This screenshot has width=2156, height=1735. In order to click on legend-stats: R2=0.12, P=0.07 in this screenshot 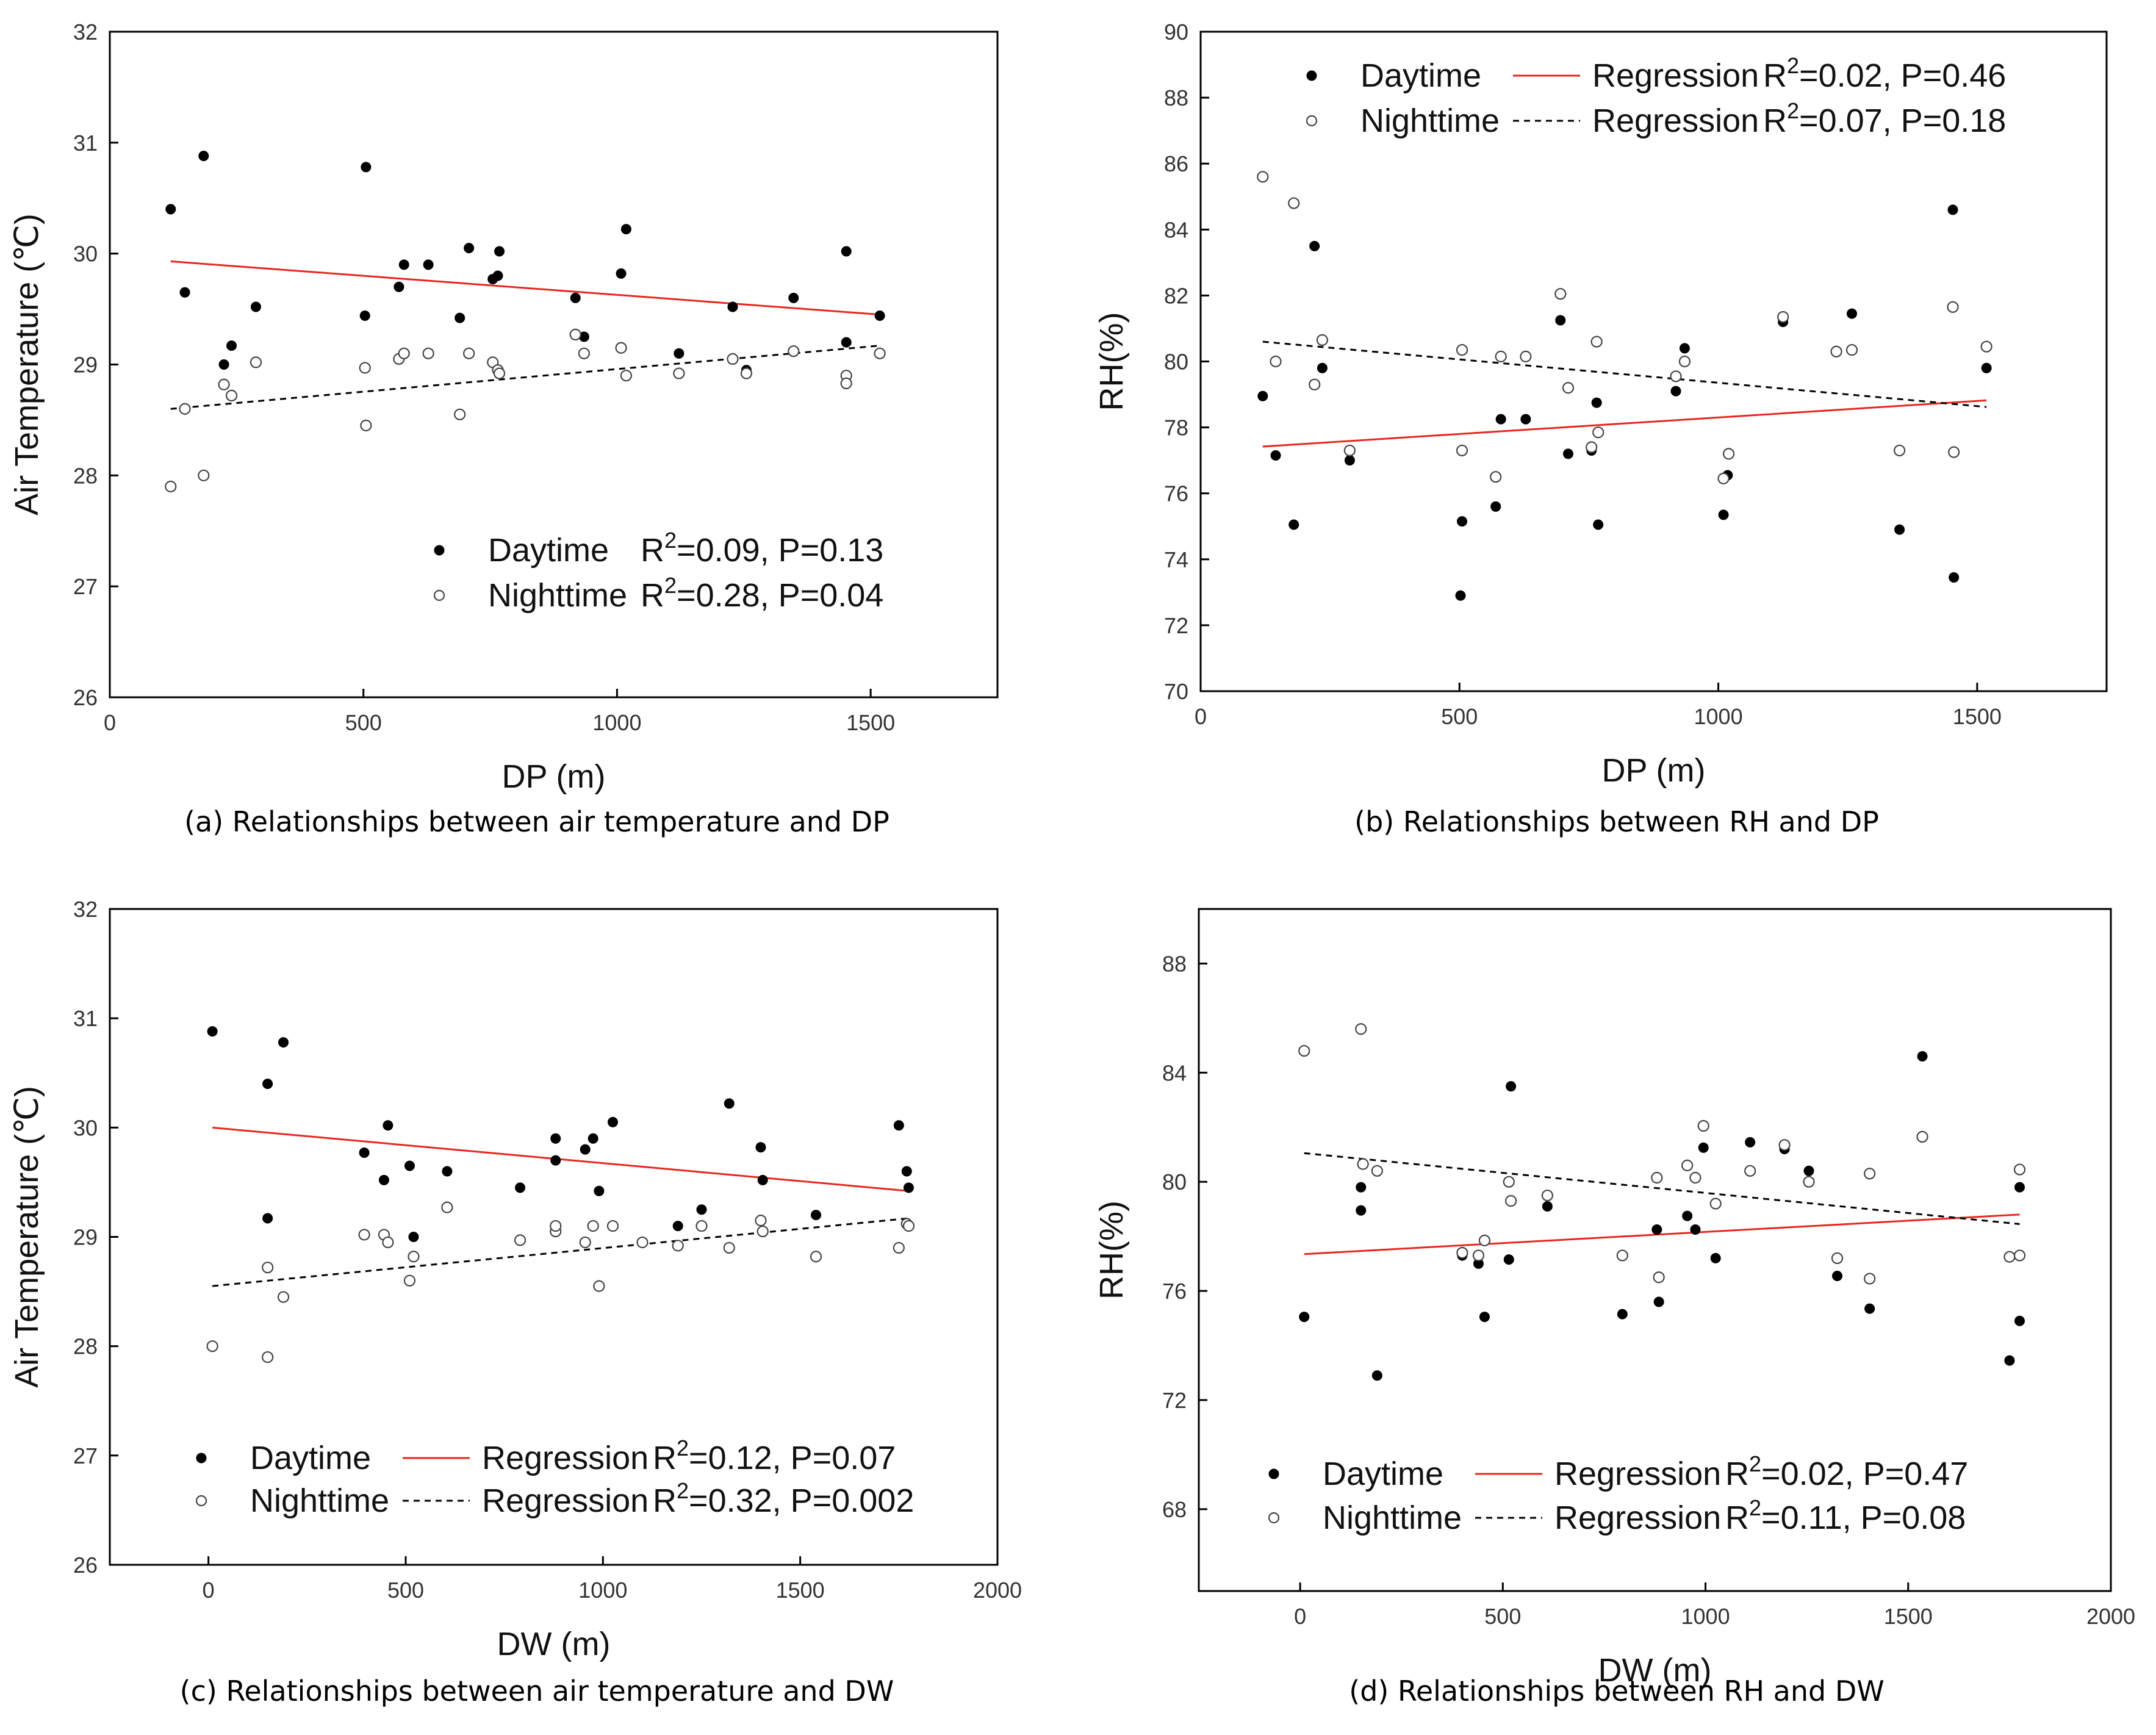, I will do `click(774, 1456)`.